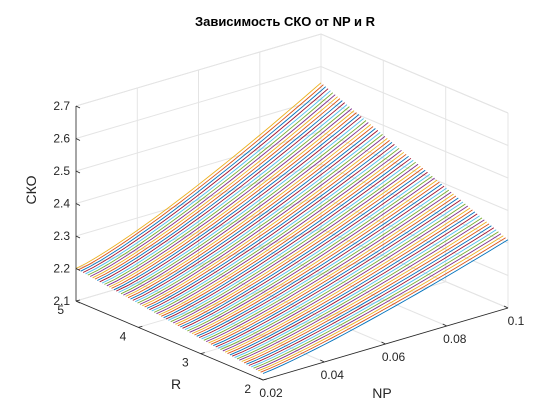 The width and height of the screenshot is (560, 420). I want to click on box-edge, so click(292, 73).